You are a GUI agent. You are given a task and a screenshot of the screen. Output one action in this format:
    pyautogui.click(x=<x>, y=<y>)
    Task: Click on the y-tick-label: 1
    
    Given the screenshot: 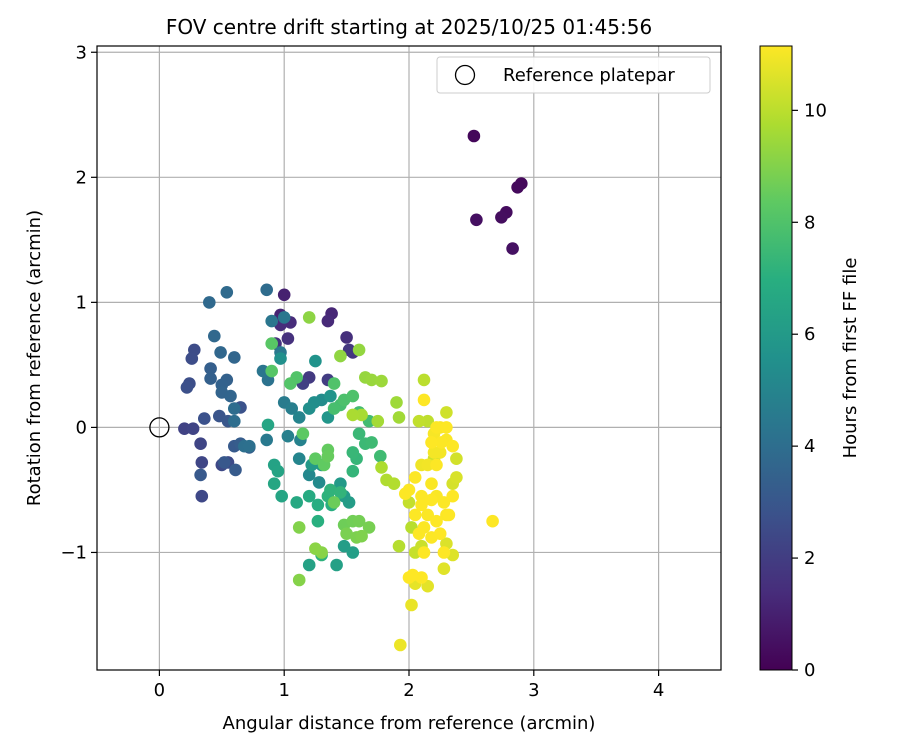 What is the action you would take?
    pyautogui.click(x=81, y=302)
    